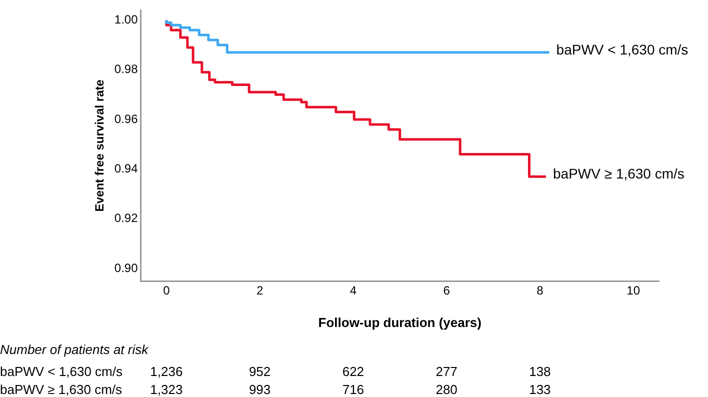 Image resolution: width=708 pixels, height=397 pixels. Describe the element at coordinates (353, 371) in the screenshot. I see `text: 622` at that location.